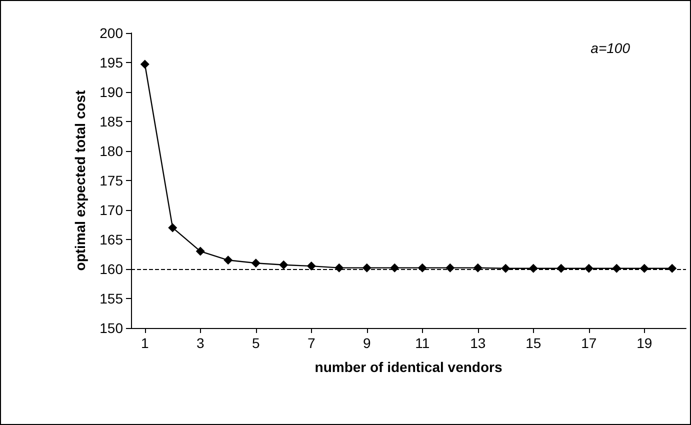  I want to click on annotation: a=100, so click(610, 48).